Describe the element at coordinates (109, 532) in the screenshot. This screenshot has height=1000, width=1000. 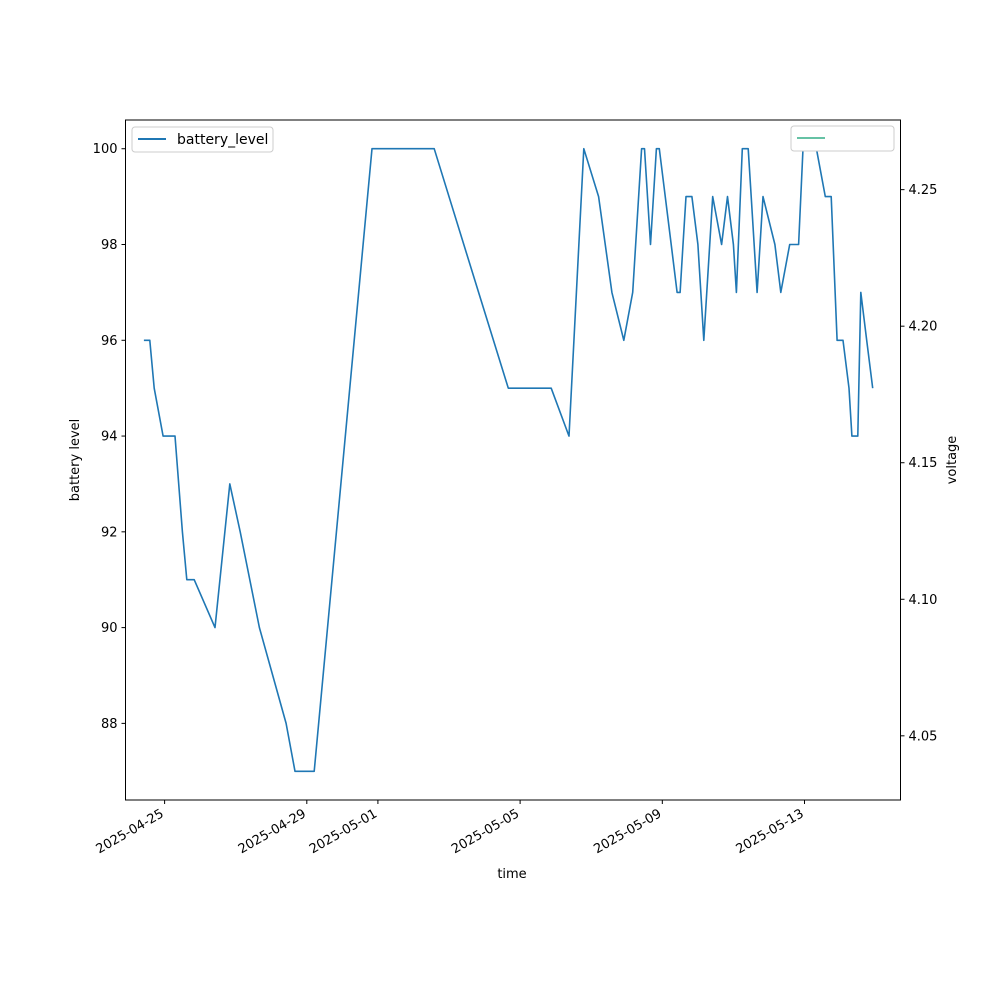
I see `y-tick-label-left: 92` at that location.